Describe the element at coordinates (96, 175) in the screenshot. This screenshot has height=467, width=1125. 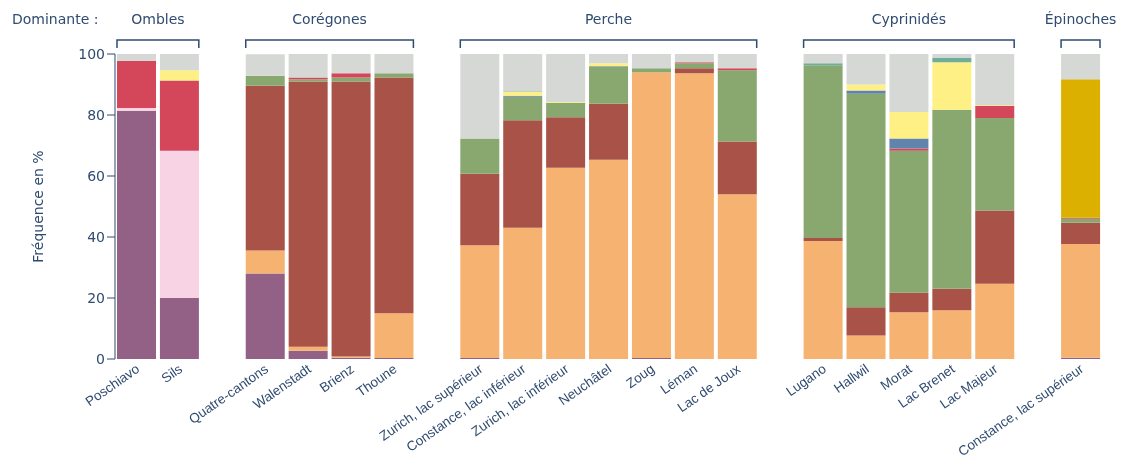
I see `y-tick-label: 60` at that location.